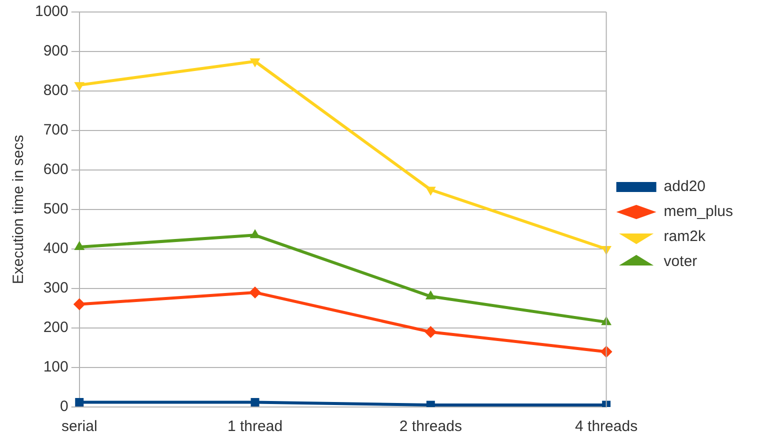  What do you see at coordinates (685, 237) in the screenshot?
I see `legend-label: ram2k` at bounding box center [685, 237].